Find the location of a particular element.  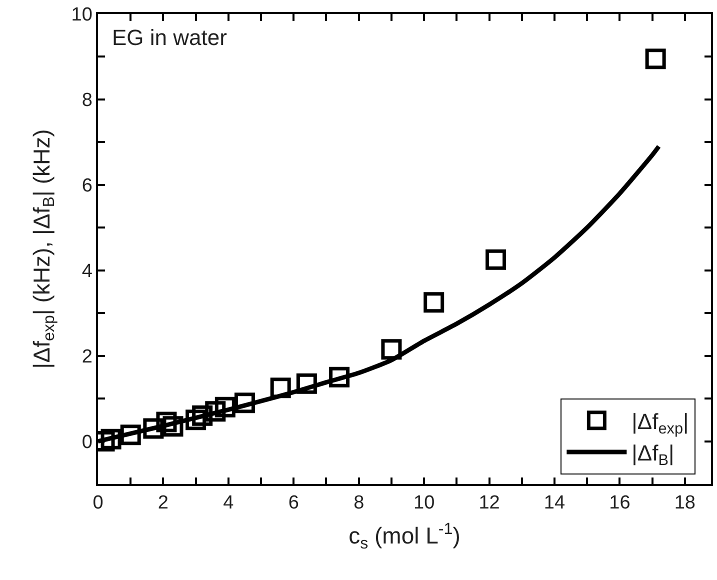

y-tick-label: 6 is located at coordinates (87, 186).